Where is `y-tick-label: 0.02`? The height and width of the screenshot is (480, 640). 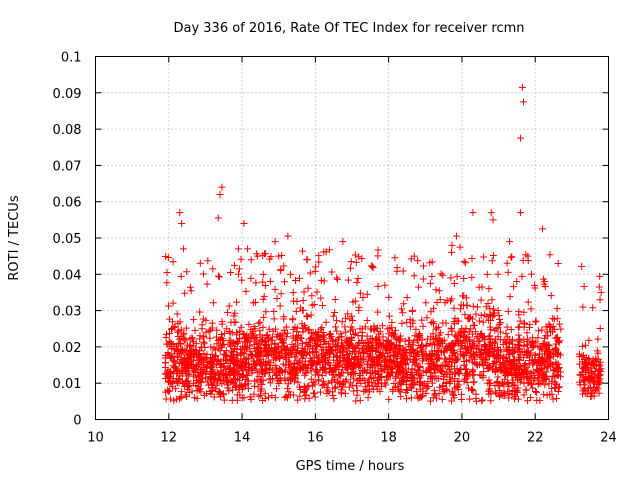
y-tick-label: 0.02 is located at coordinates (67, 348).